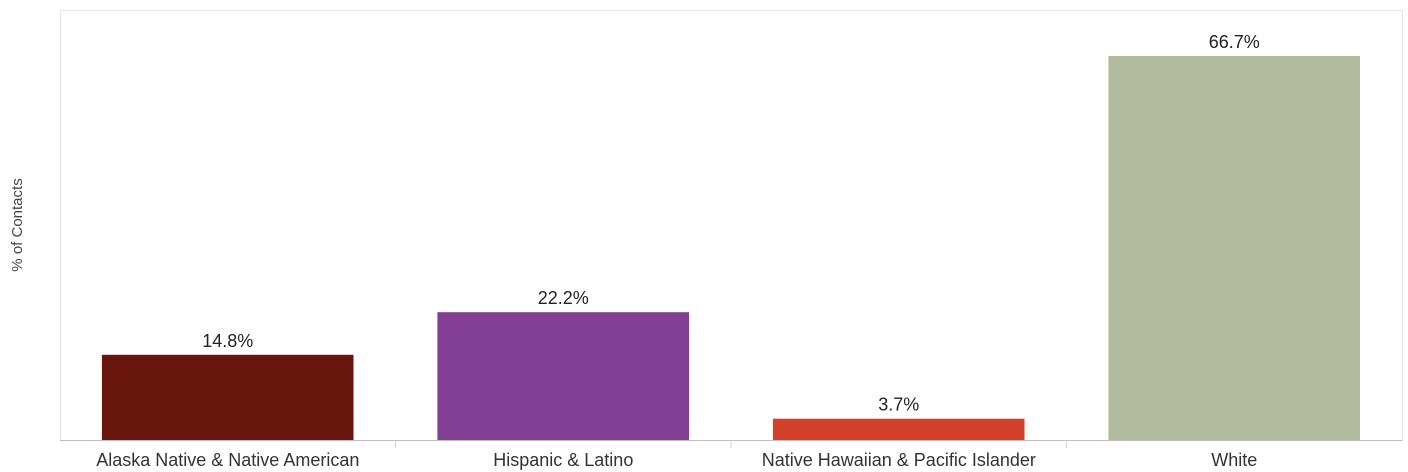  I want to click on data-label-3: 3.7%, so click(898, 405).